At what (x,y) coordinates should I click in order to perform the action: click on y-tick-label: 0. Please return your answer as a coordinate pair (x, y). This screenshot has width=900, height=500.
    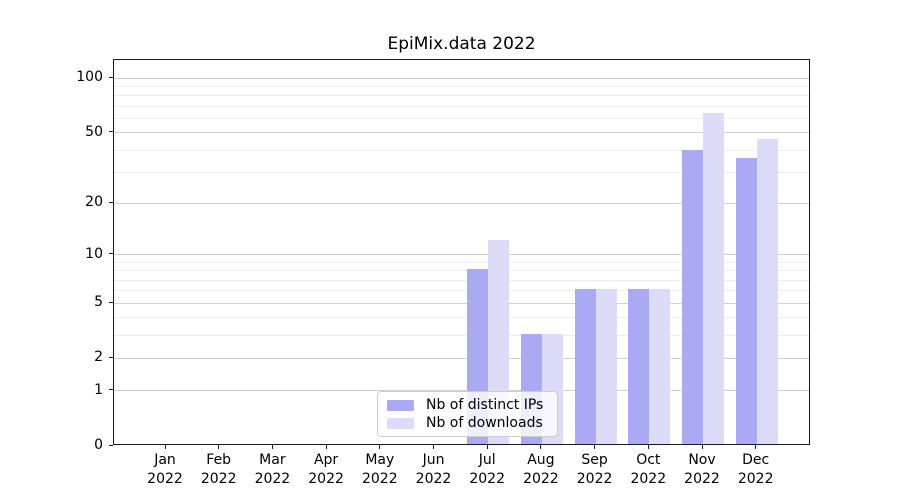
    Looking at the image, I should click on (98, 445).